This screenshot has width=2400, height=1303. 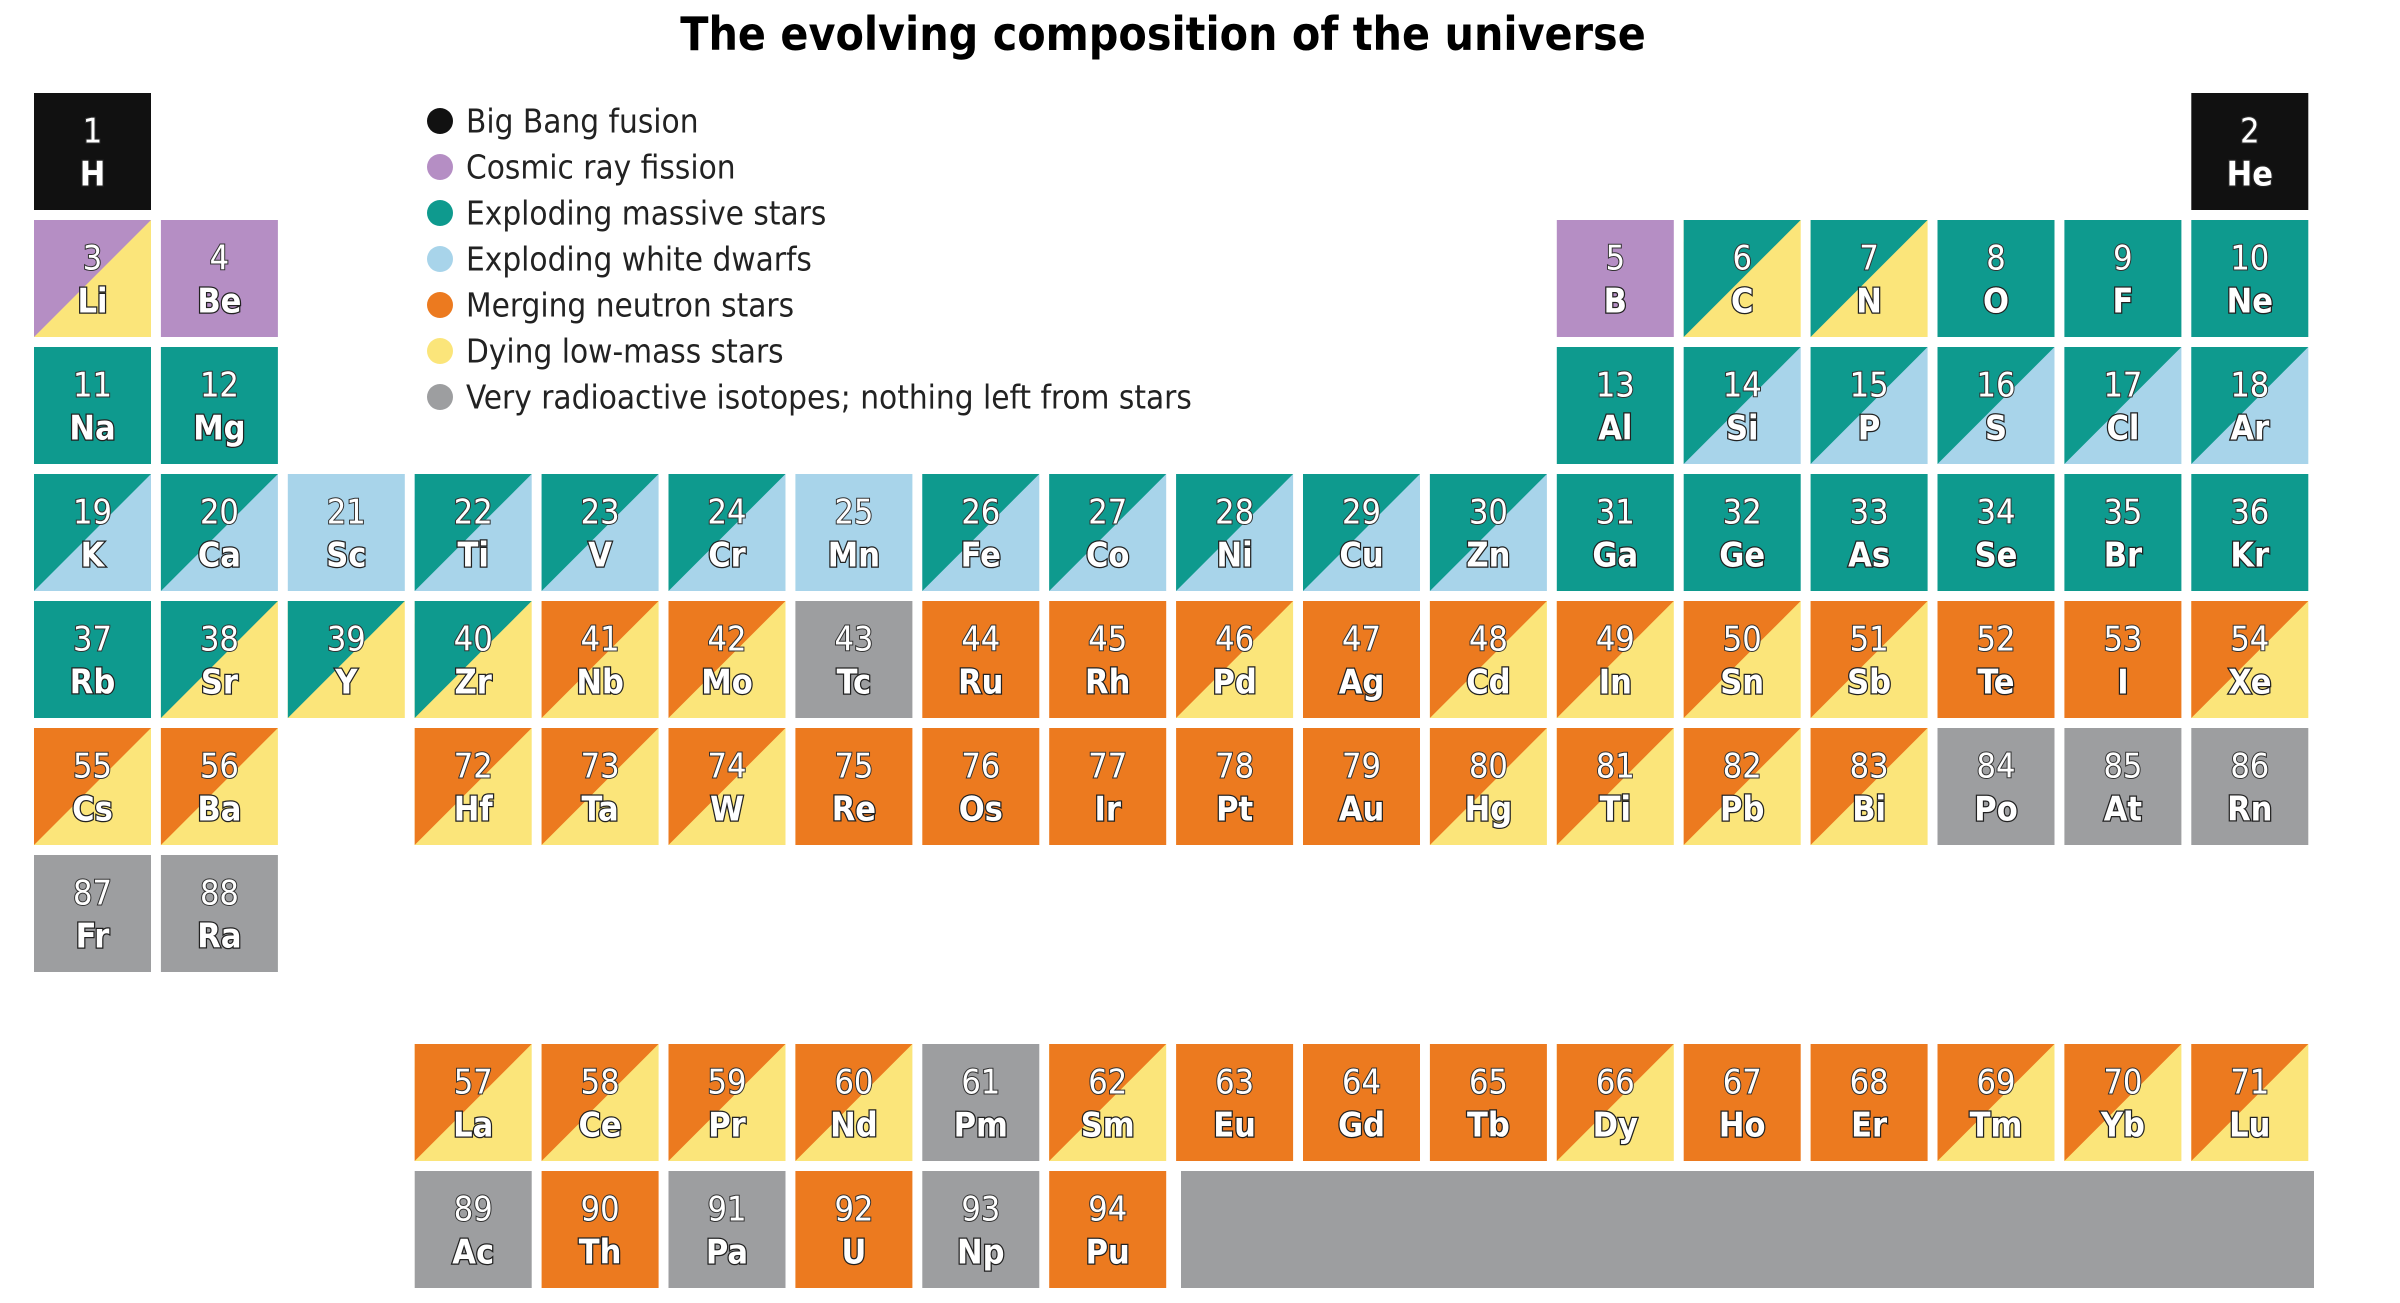 I want to click on element-symbol: Rb, so click(x=92, y=683).